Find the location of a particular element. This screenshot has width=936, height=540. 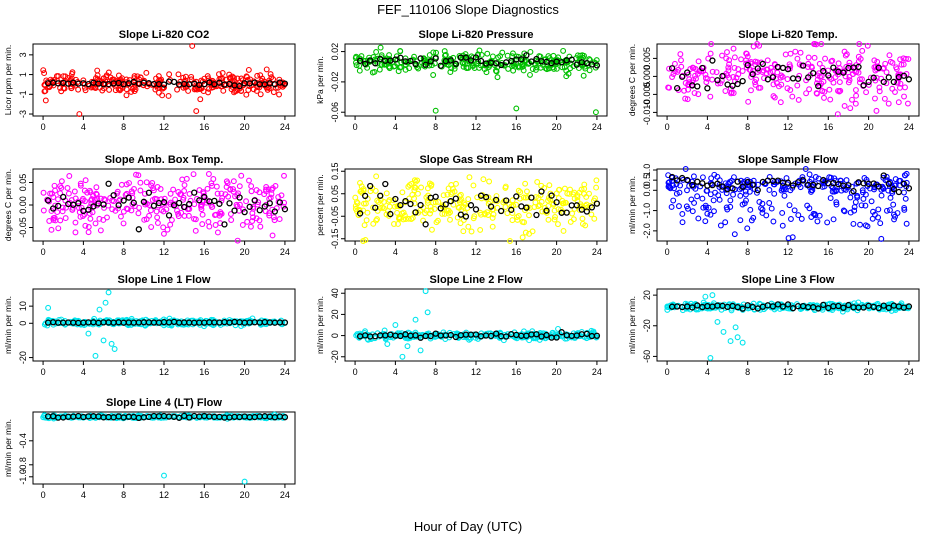

figure-title: FEF_110106 Slope Diagnostics is located at coordinates (468, 9).